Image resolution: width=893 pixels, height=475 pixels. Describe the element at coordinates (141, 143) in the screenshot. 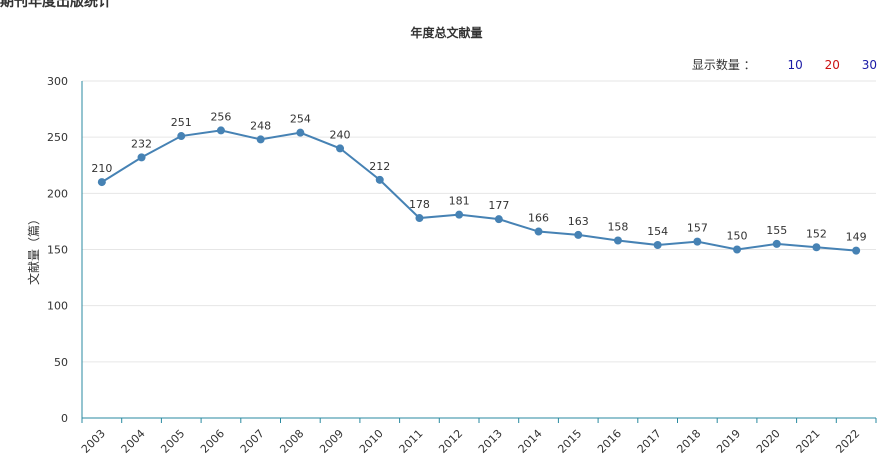

I see `data-label: 232` at that location.